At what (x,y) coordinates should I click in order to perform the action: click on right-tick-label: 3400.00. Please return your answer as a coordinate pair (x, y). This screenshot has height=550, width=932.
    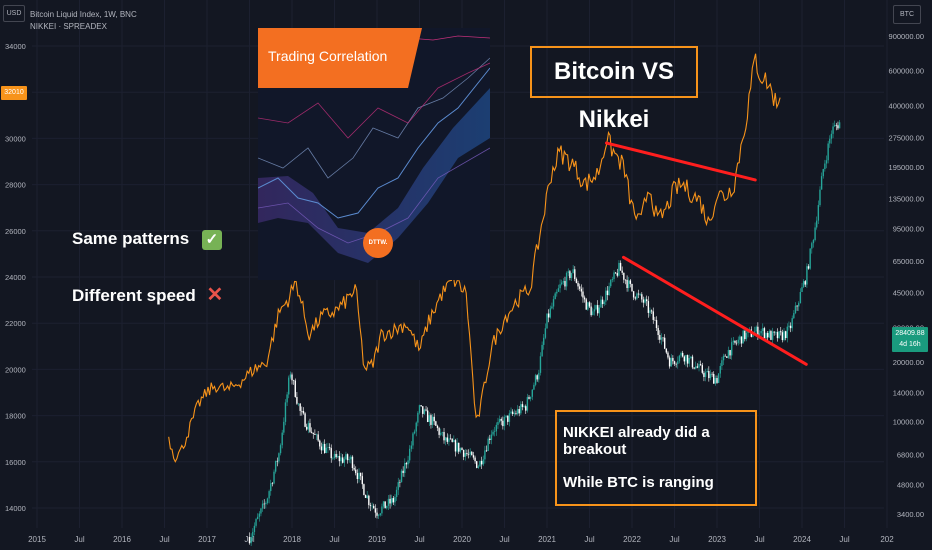
    Looking at the image, I should click on (910, 514).